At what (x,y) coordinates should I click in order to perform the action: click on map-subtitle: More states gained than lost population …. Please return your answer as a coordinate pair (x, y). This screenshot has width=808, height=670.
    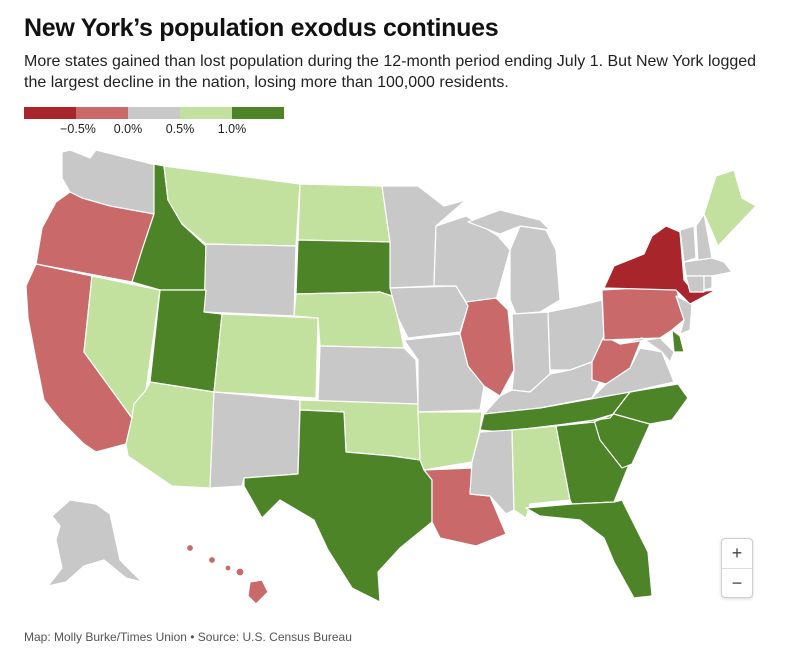
    Looking at the image, I should click on (390, 72).